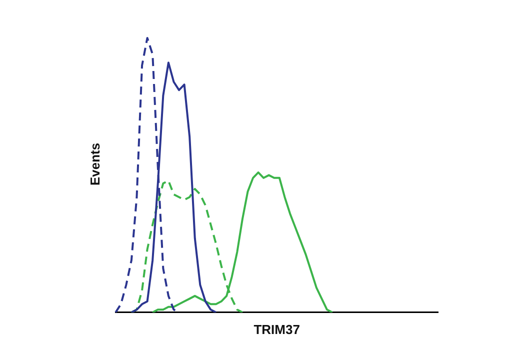  Describe the element at coordinates (277, 329) in the screenshot. I see `x-axis-title: TRIM37` at that location.